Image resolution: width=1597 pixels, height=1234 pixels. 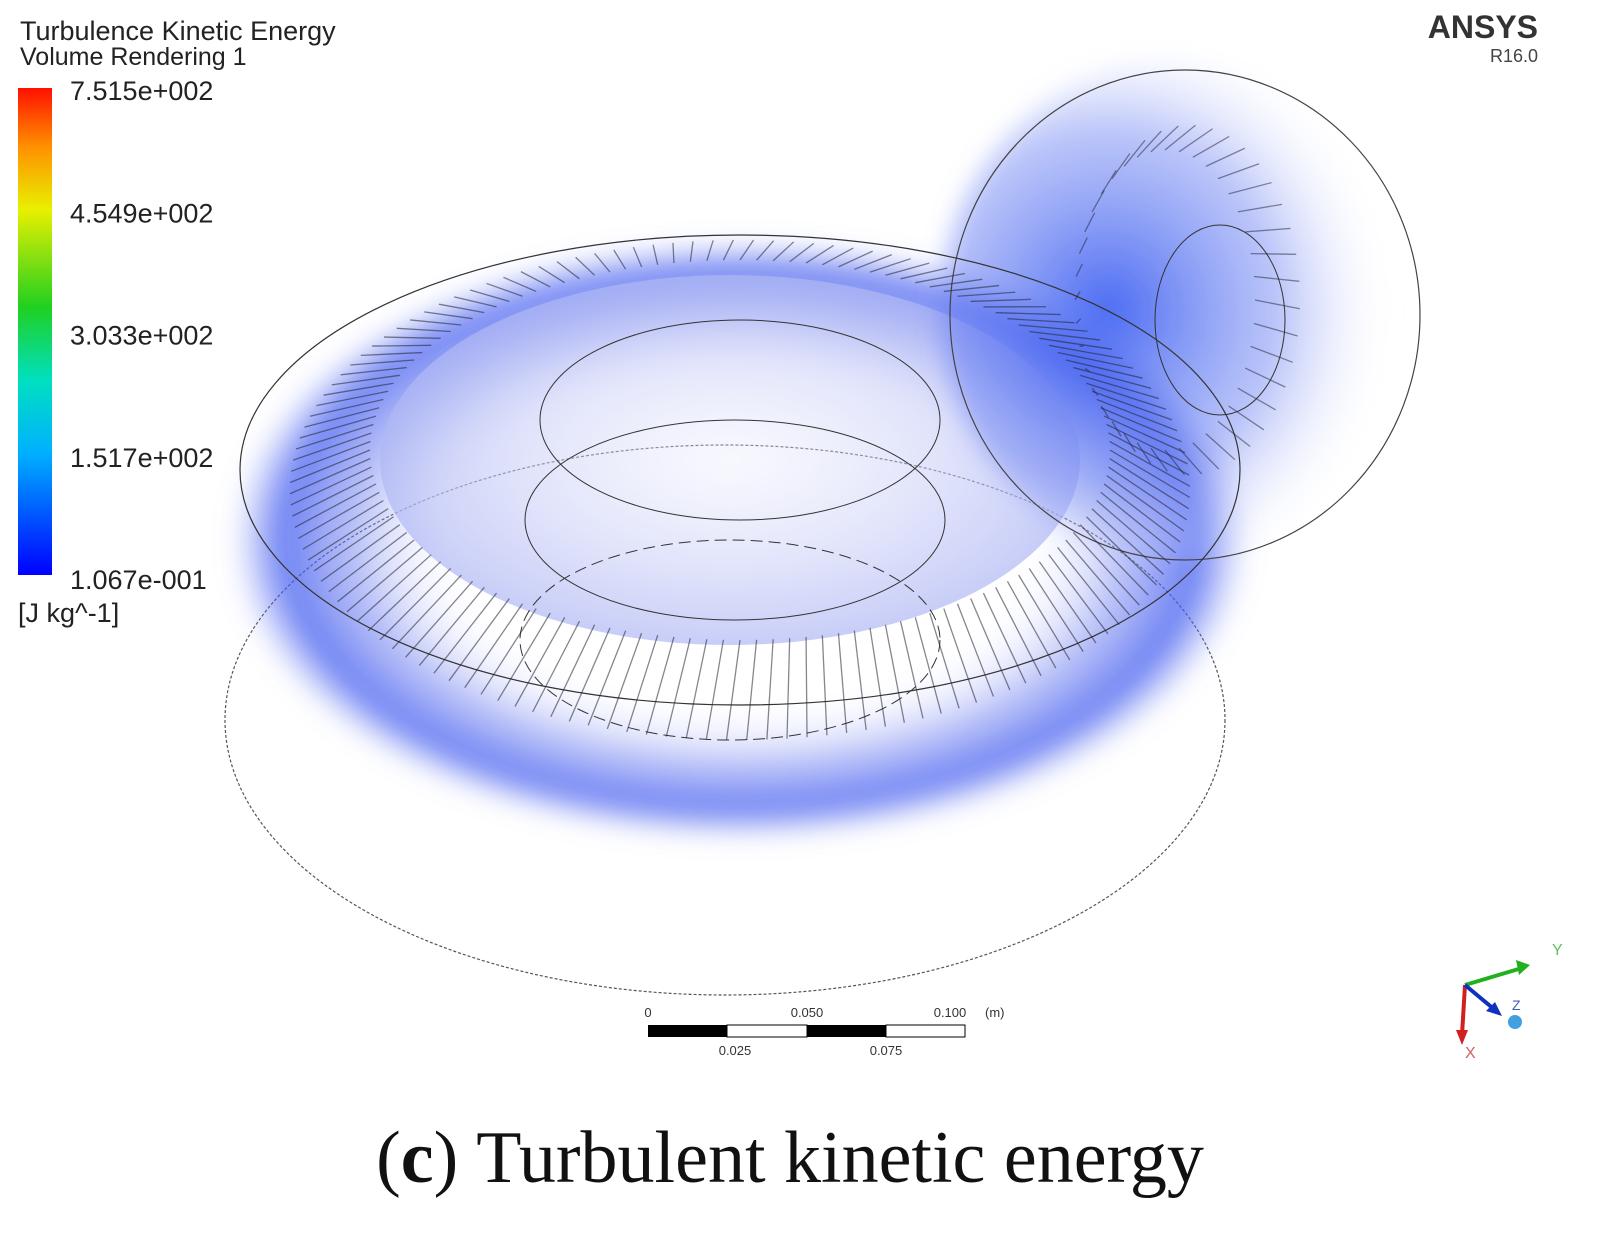 I want to click on color-bar, so click(x=35, y=331).